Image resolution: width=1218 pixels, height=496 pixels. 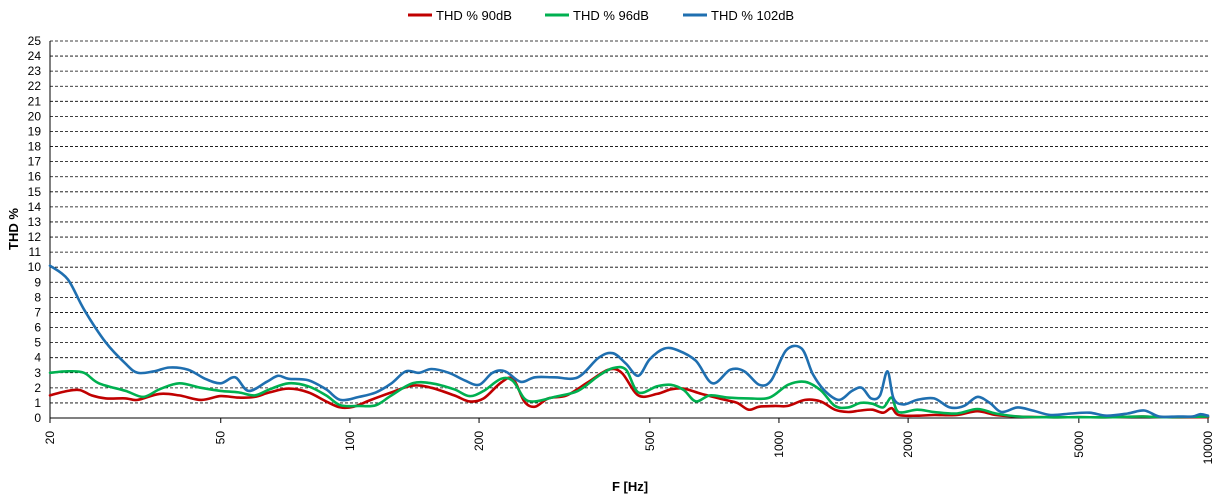 I want to click on y-tick-label: 22, so click(x=35, y=86).